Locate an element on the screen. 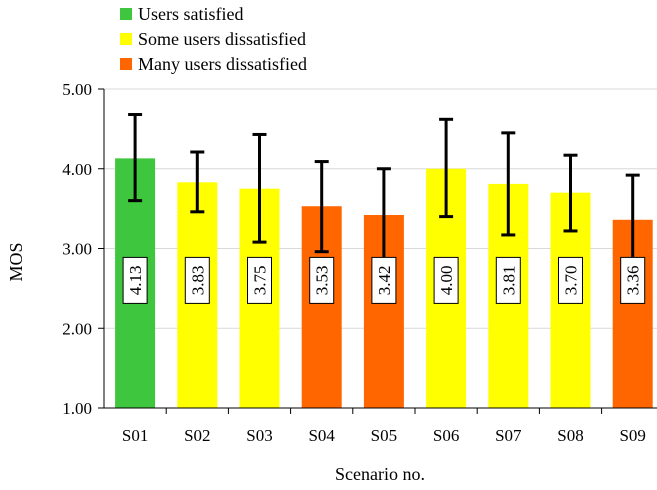 This screenshot has width=657, height=490. data-label-S04: 3.53 is located at coordinates (322, 280).